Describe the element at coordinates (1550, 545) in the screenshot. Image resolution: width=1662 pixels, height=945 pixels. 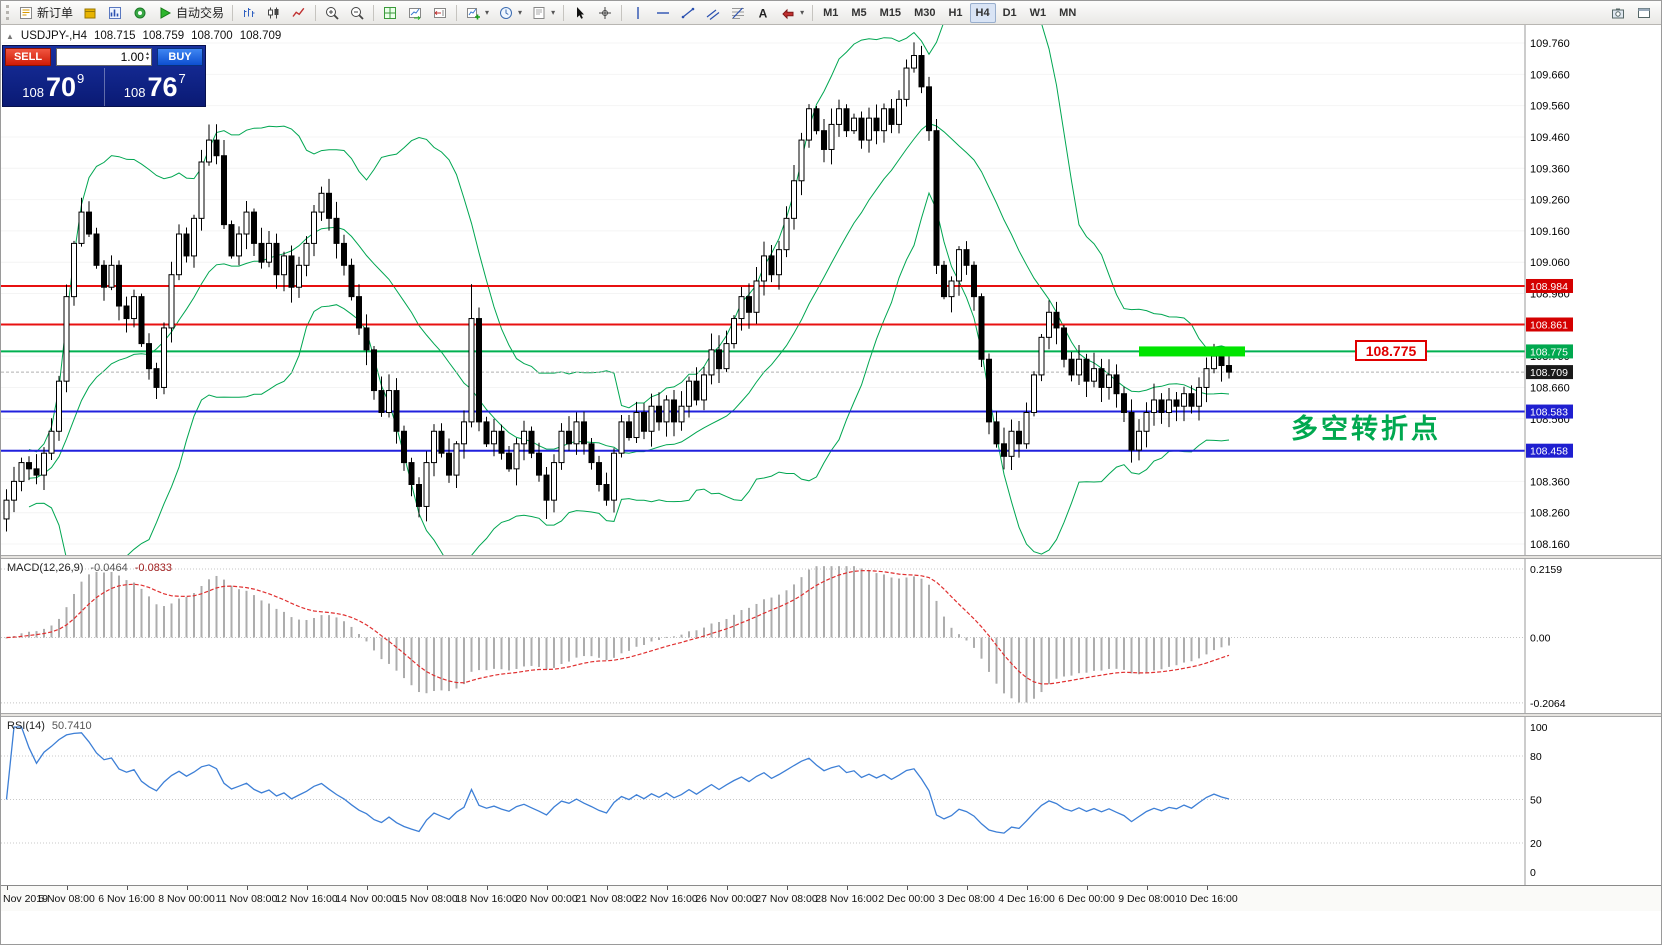
I see `svg-text: 108.160` at that location.